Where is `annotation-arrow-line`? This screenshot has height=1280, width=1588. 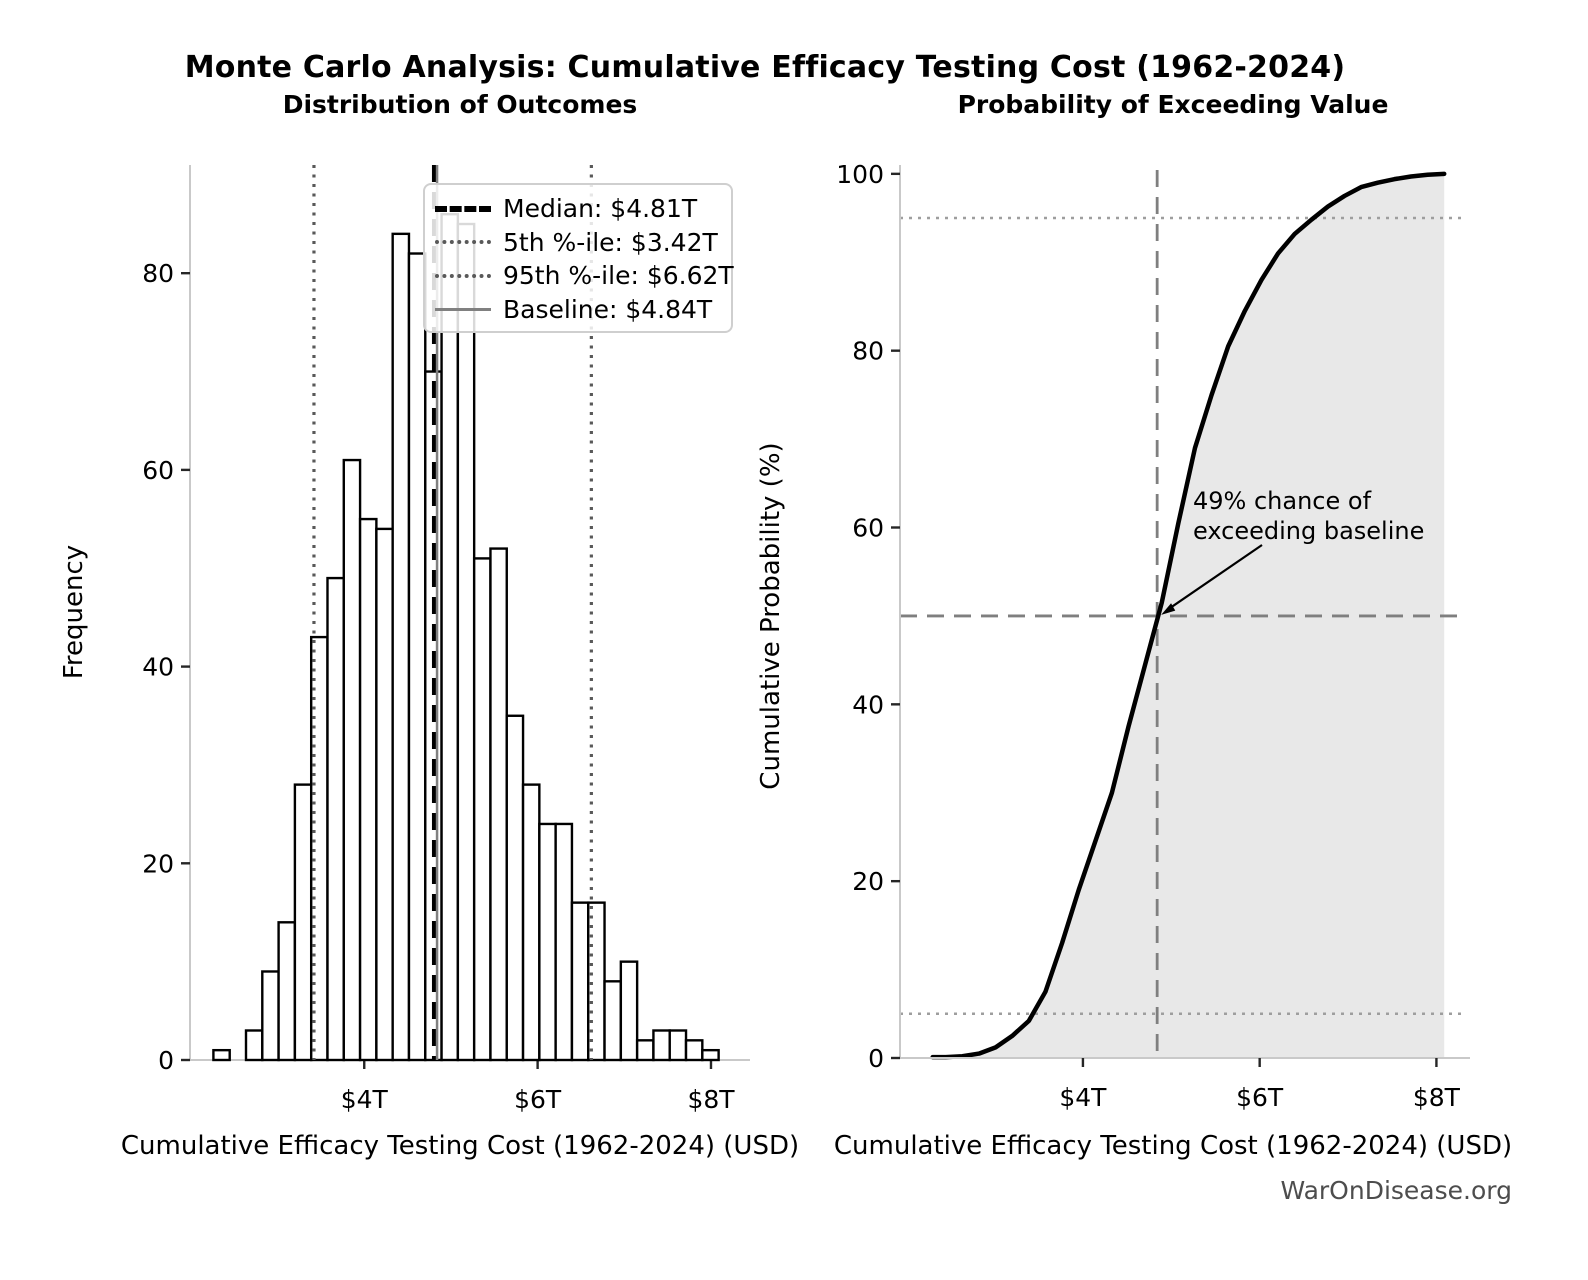 annotation-arrow-line is located at coordinates (1216, 576).